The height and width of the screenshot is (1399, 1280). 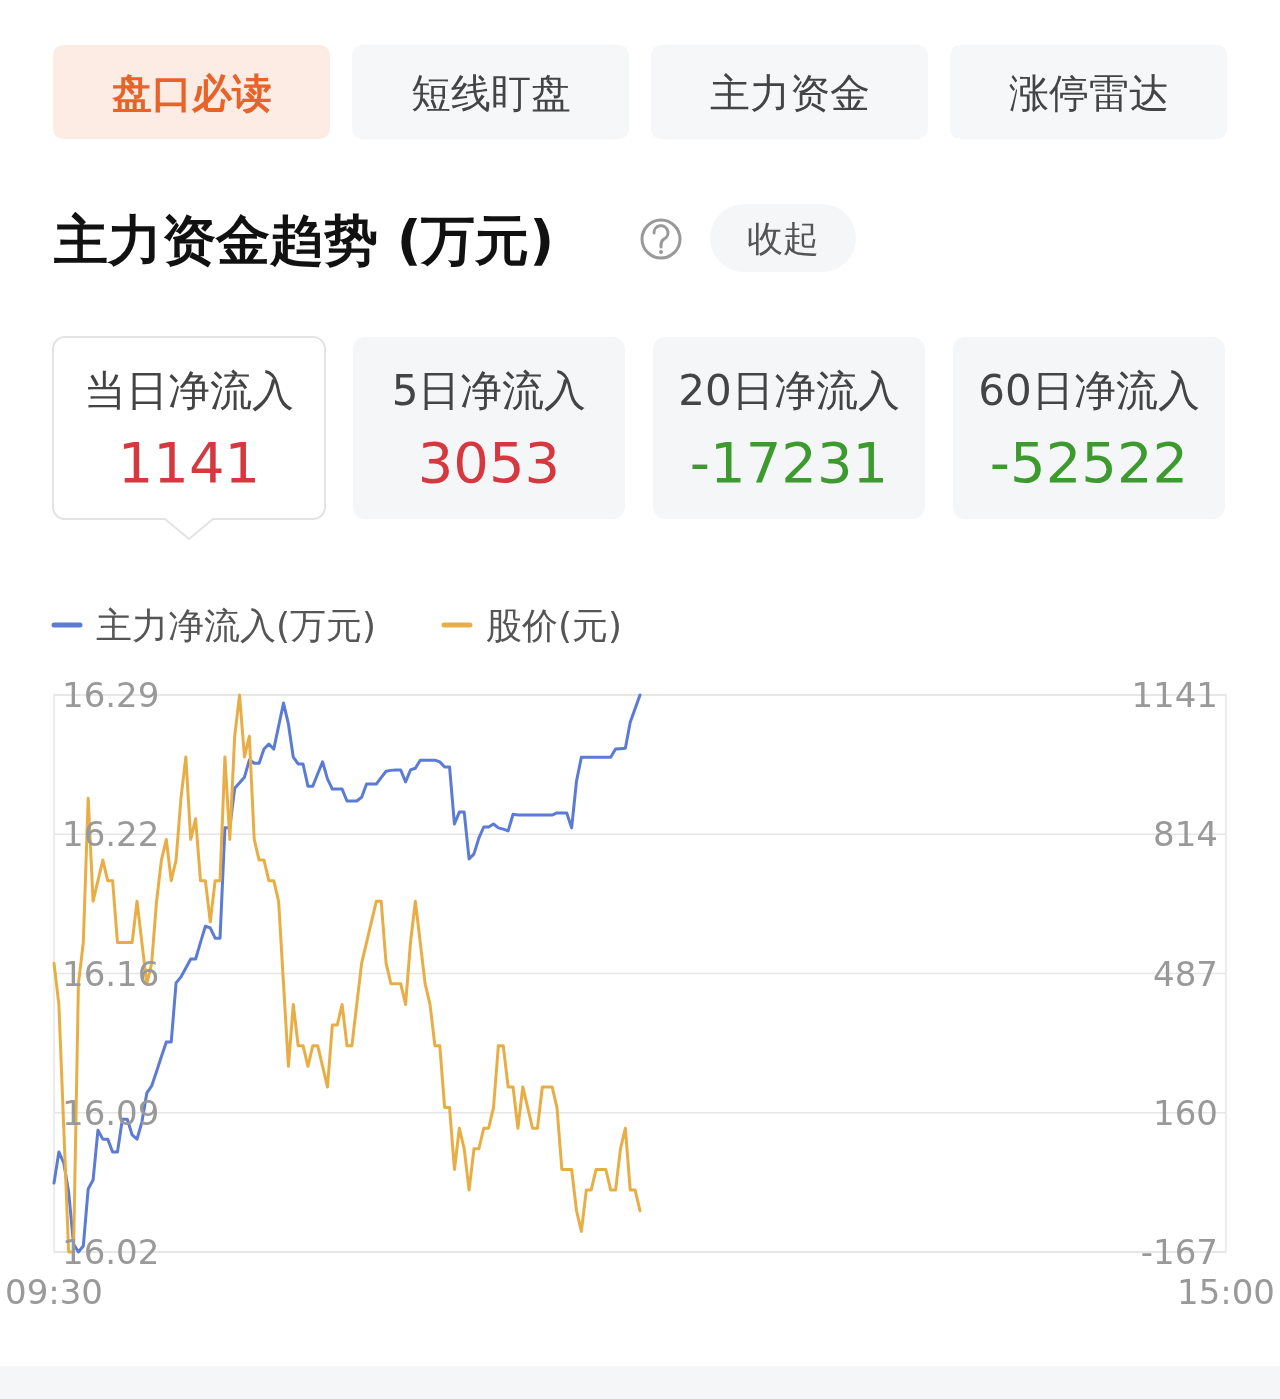 I want to click on y2-tick-label: -167, so click(x=1179, y=1252).